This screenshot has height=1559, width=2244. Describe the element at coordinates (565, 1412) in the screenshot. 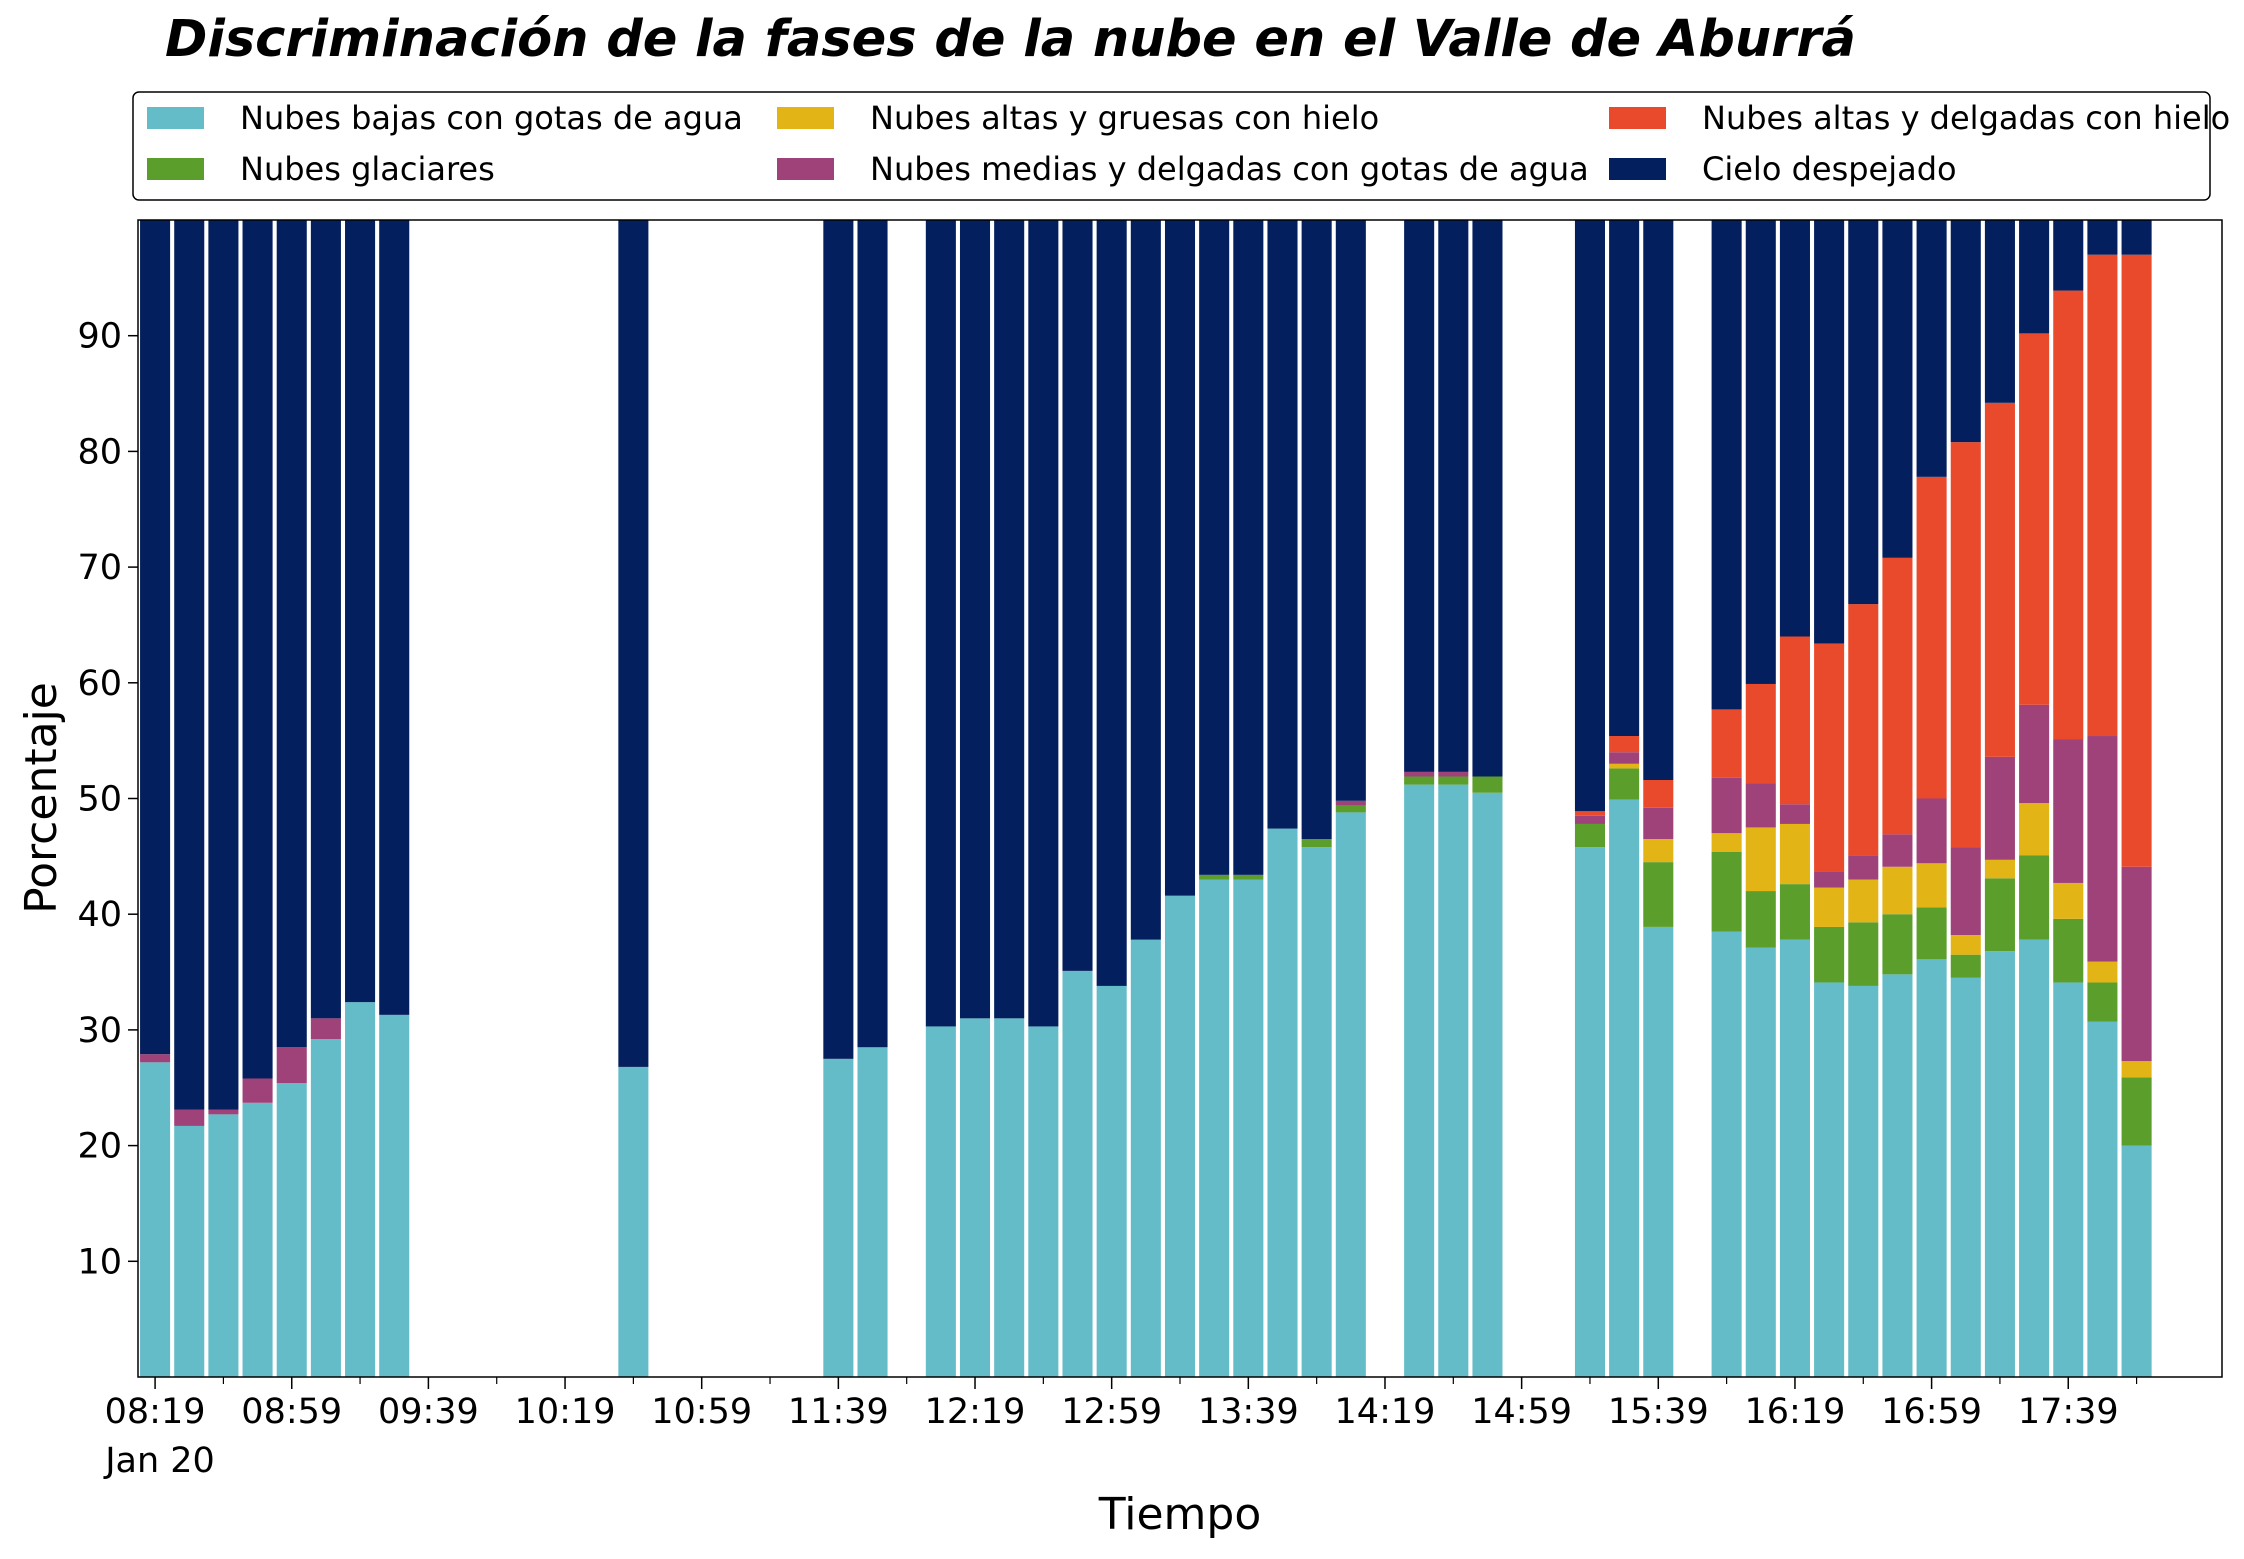

I see `x-tick-label-3: 10:19` at that location.